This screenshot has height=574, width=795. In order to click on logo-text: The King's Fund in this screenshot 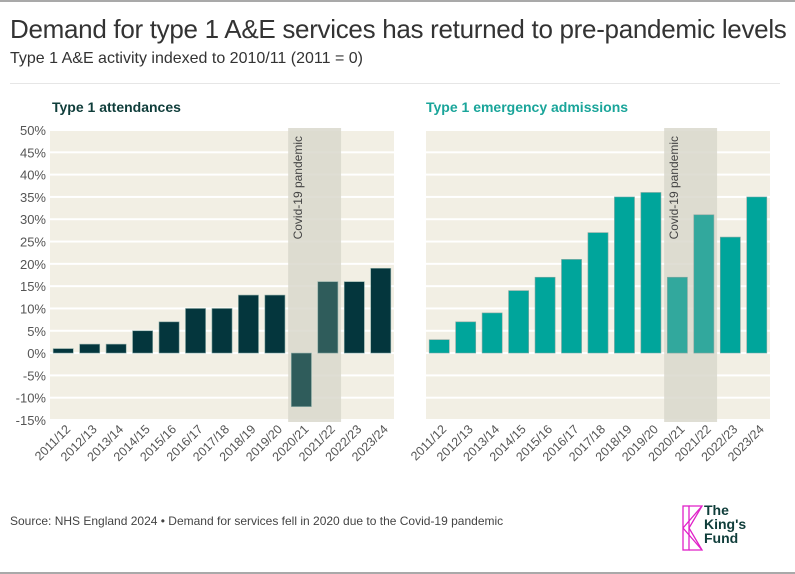, I will do `click(725, 524)`.